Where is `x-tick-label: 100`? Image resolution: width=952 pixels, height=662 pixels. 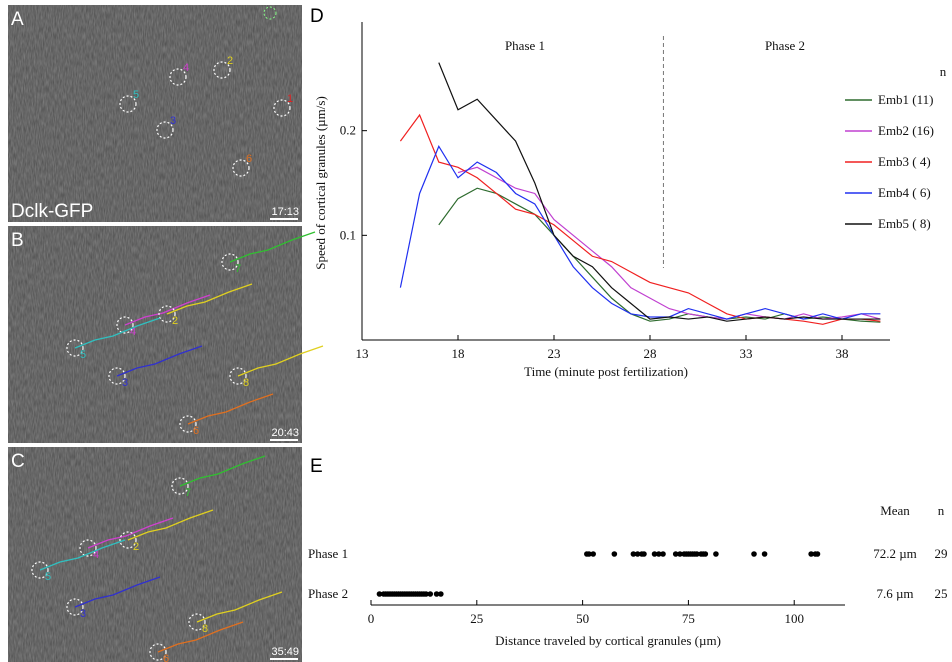
x-tick-label: 100 is located at coordinates (794, 618).